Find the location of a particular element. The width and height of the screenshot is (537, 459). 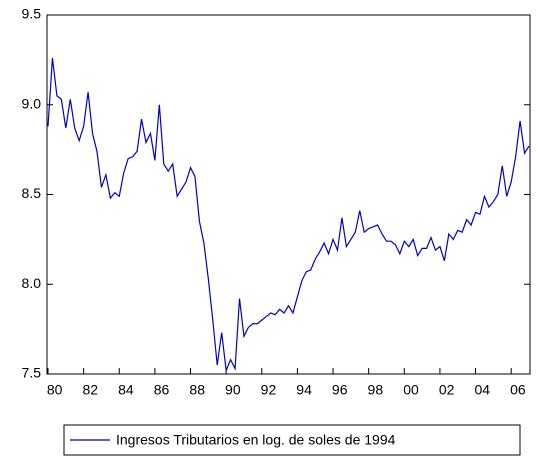

x-tick-label: 02 is located at coordinates (447, 390).